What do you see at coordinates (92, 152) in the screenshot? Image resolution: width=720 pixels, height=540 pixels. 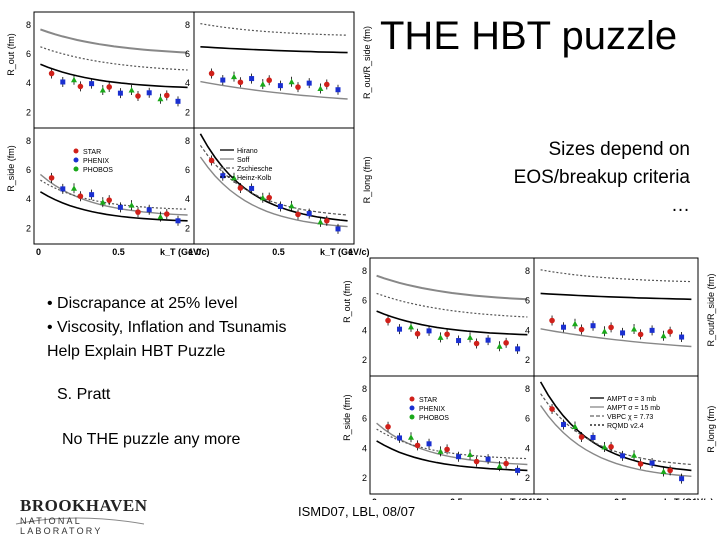 I see `legend-label: STAR` at bounding box center [92, 152].